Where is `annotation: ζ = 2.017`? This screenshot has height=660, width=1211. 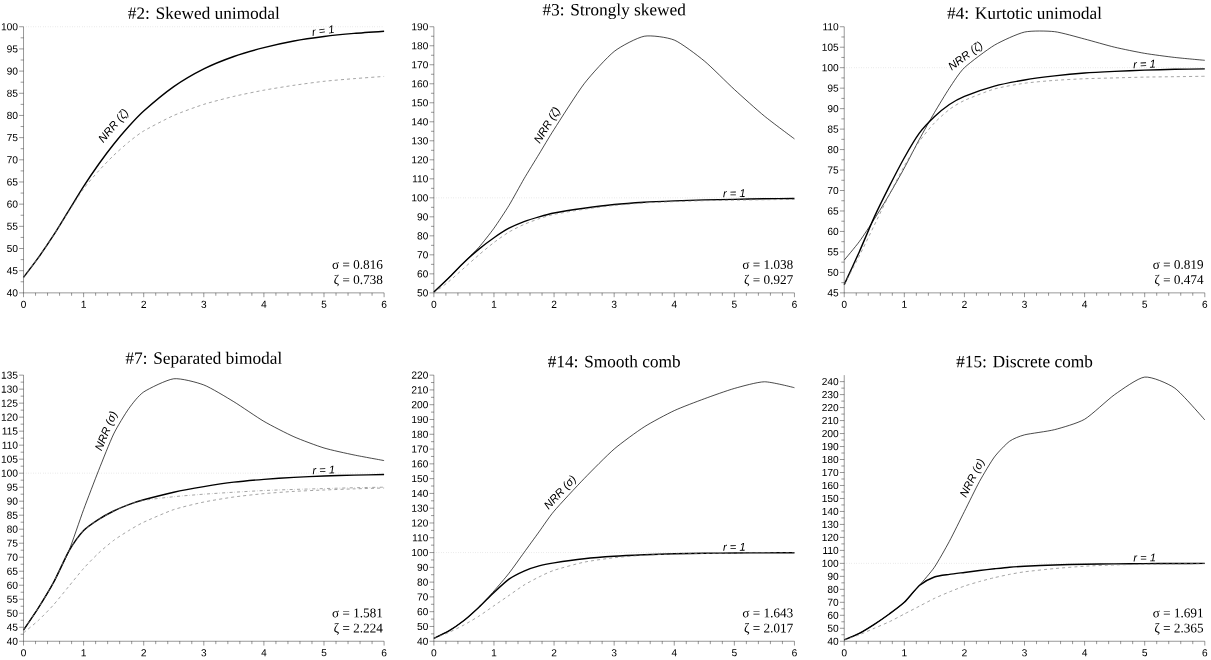 annotation: ζ = 2.017 is located at coordinates (768, 629).